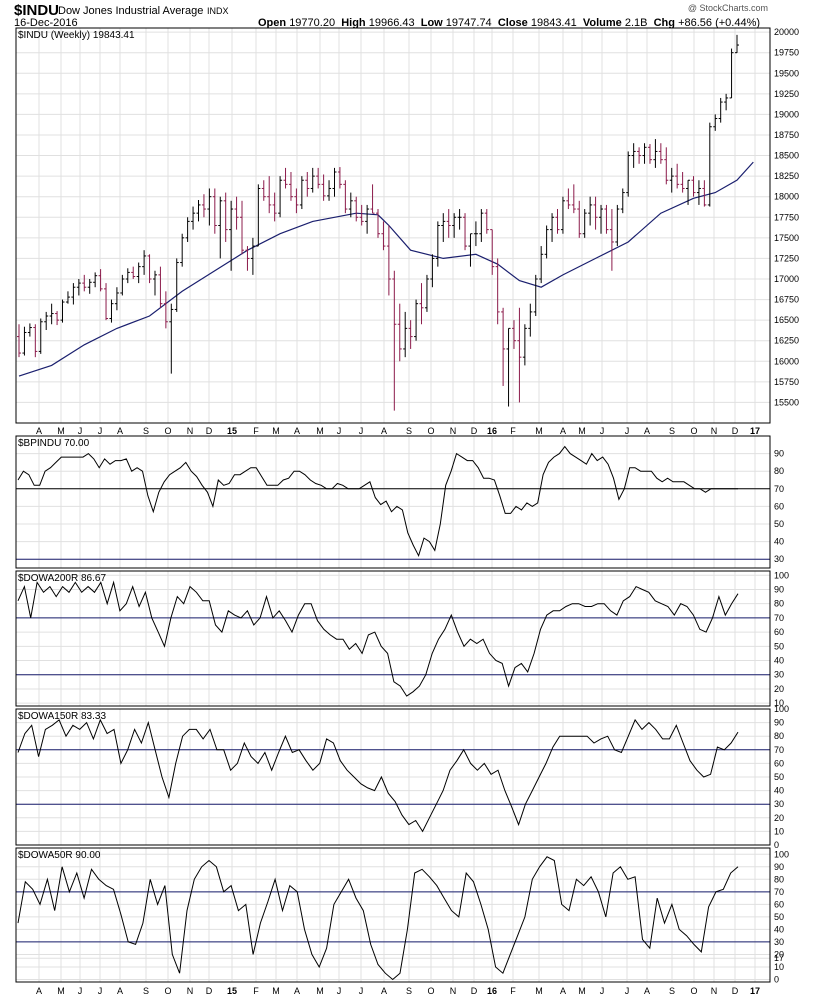  What do you see at coordinates (786, 217) in the screenshot?
I see `y-tick-label: 17750` at bounding box center [786, 217].